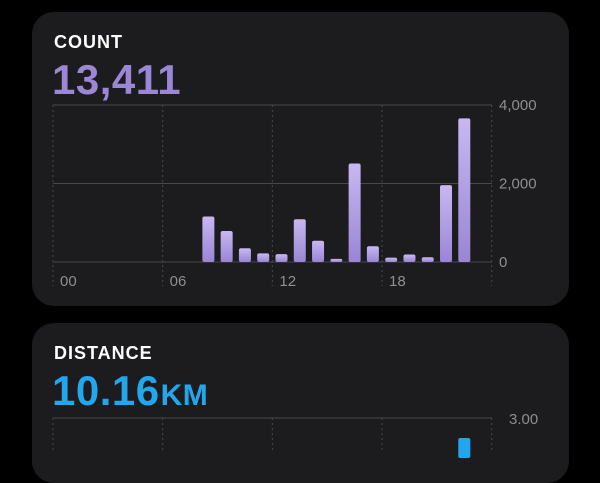 Image resolution: width=600 pixels, height=483 pixels. What do you see at coordinates (117, 79) in the screenshot?
I see `count-total: 13,411` at bounding box center [117, 79].